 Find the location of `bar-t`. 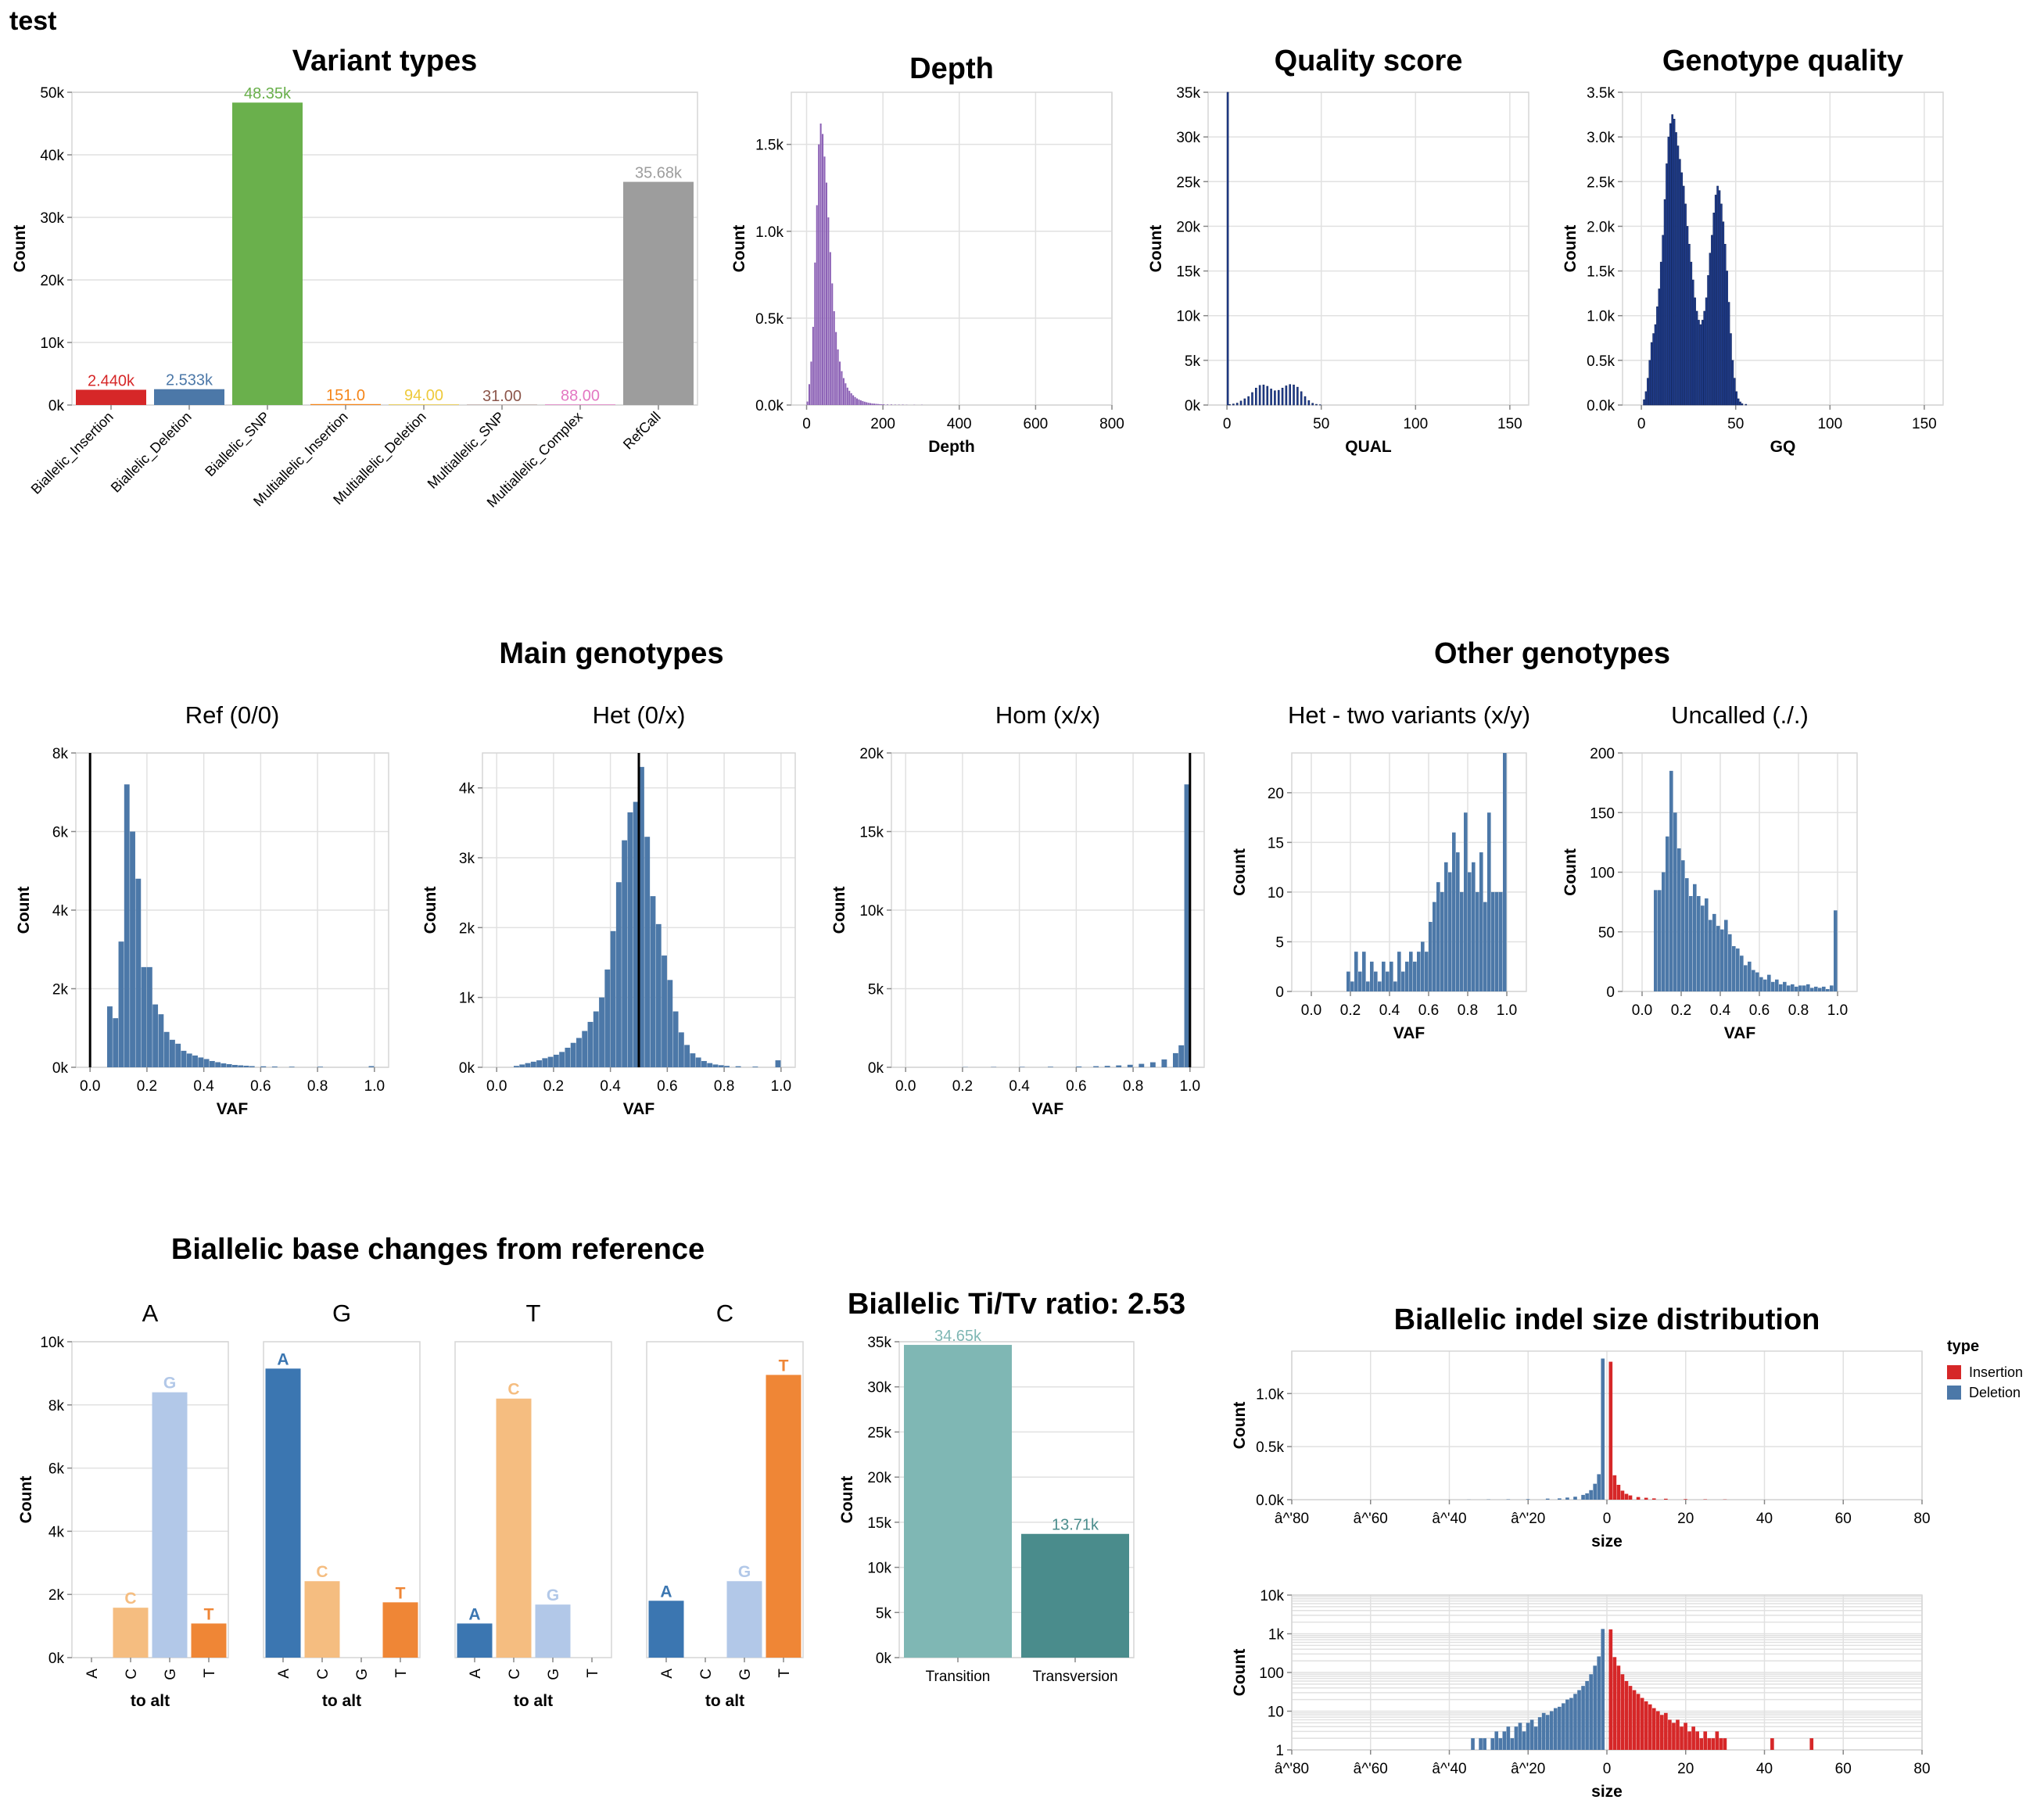

bar-t is located at coordinates (209, 1640).